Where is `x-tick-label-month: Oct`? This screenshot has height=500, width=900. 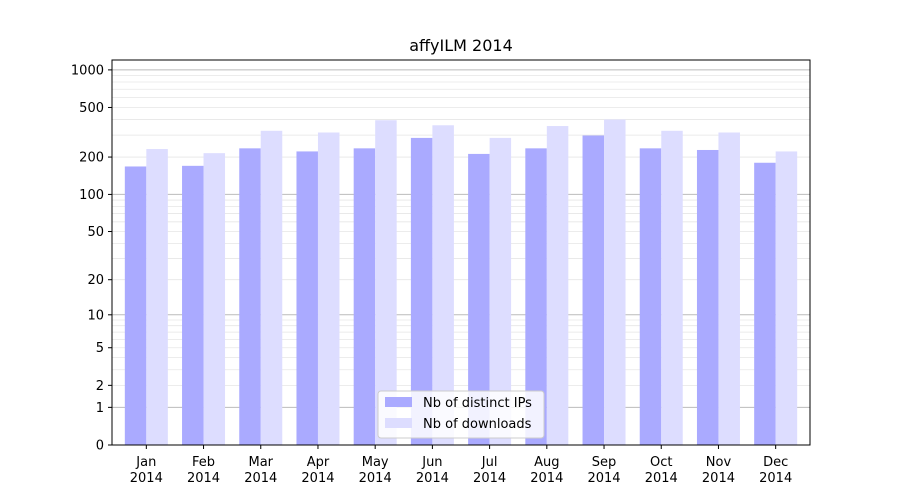
x-tick-label-month: Oct is located at coordinates (661, 462).